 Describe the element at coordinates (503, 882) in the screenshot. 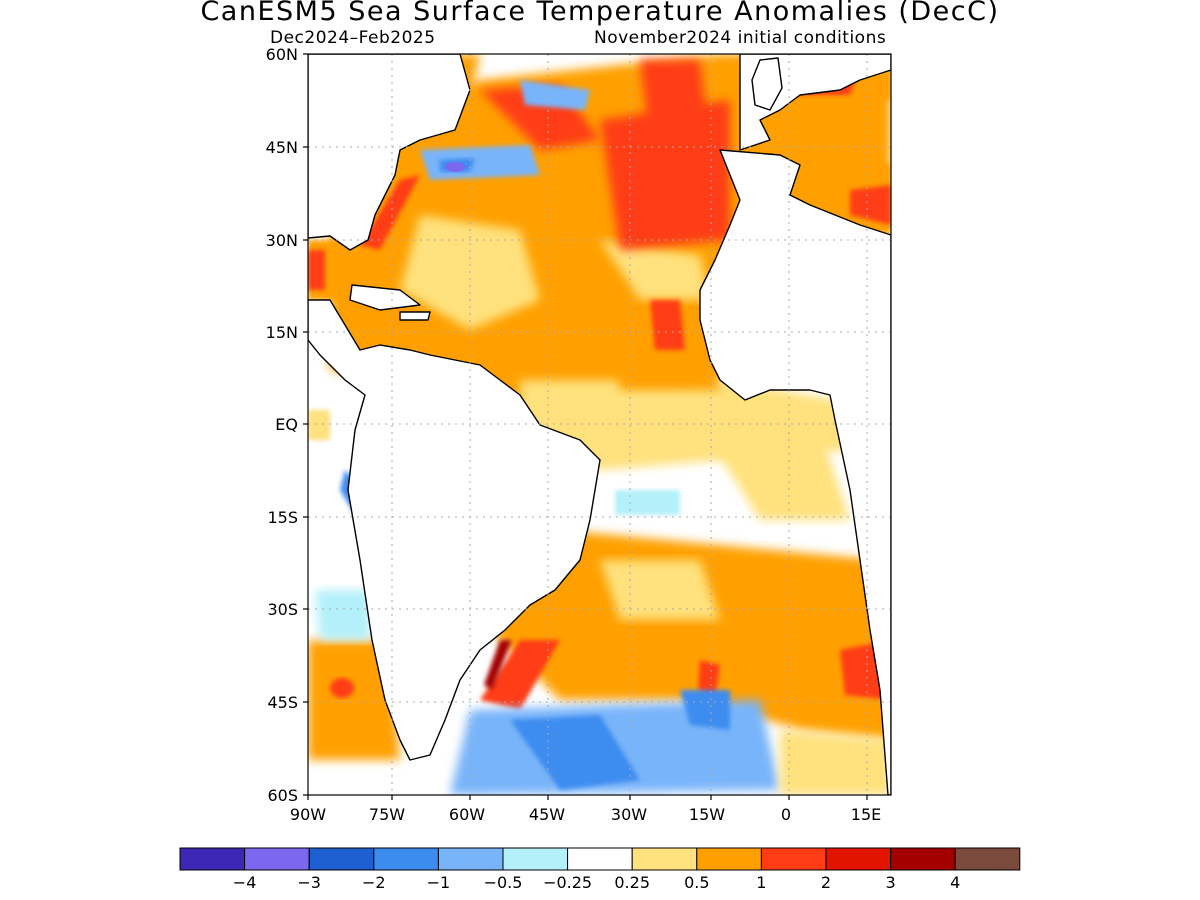

I see `legend-label: −0.5` at that location.